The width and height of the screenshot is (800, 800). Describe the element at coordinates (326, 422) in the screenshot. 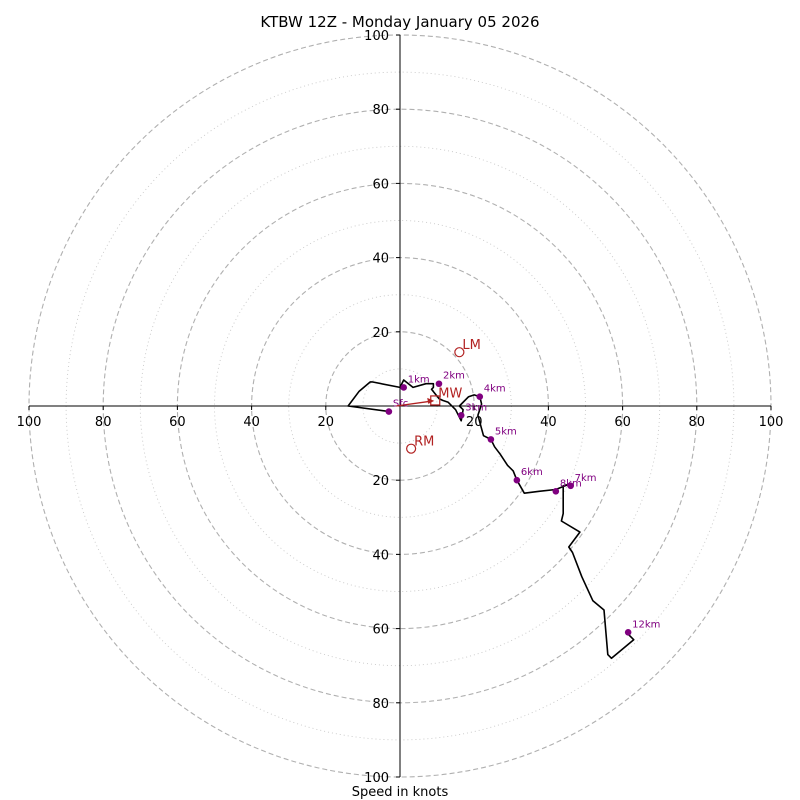

I see `x-tick-label: 20` at that location.